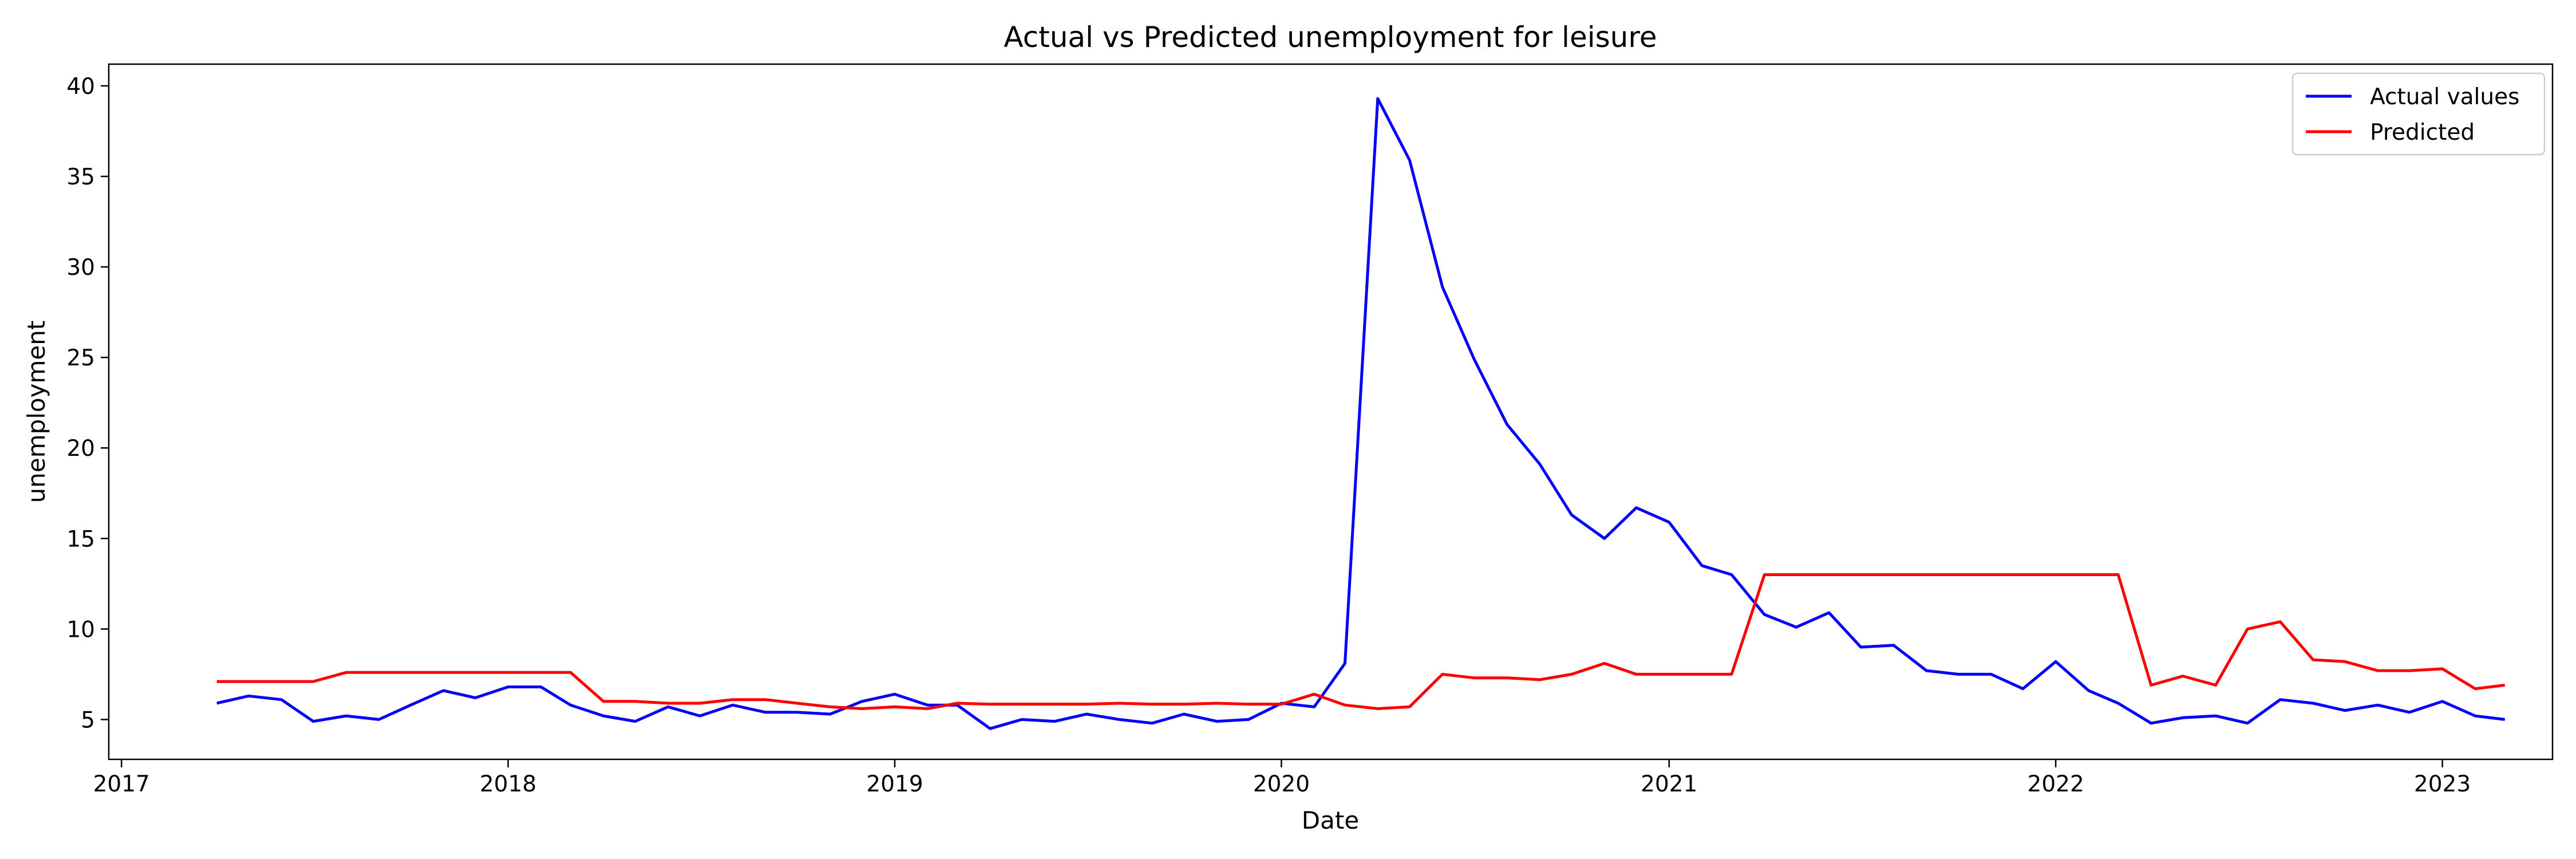 The height and width of the screenshot is (859, 2576). I want to click on x-axis-label: Date, so click(1330, 820).